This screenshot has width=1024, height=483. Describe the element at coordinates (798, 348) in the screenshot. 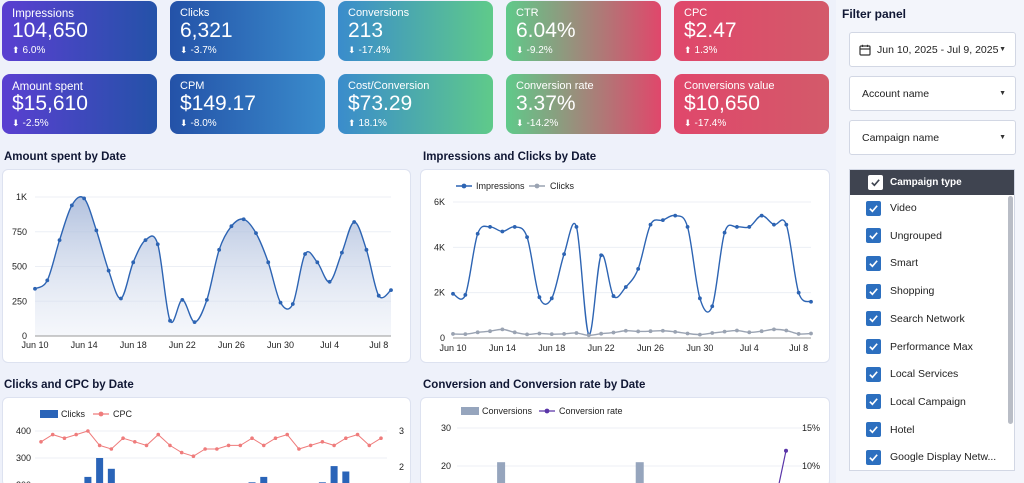

I see `x-tick-label: Jul 8` at that location.